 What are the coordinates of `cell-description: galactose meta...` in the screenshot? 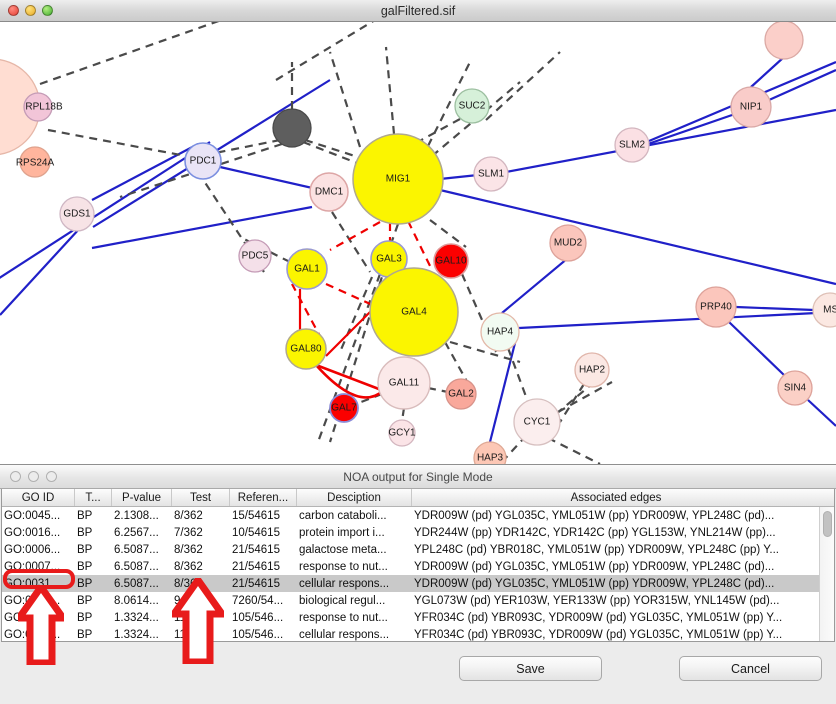 It's located at (343, 549).